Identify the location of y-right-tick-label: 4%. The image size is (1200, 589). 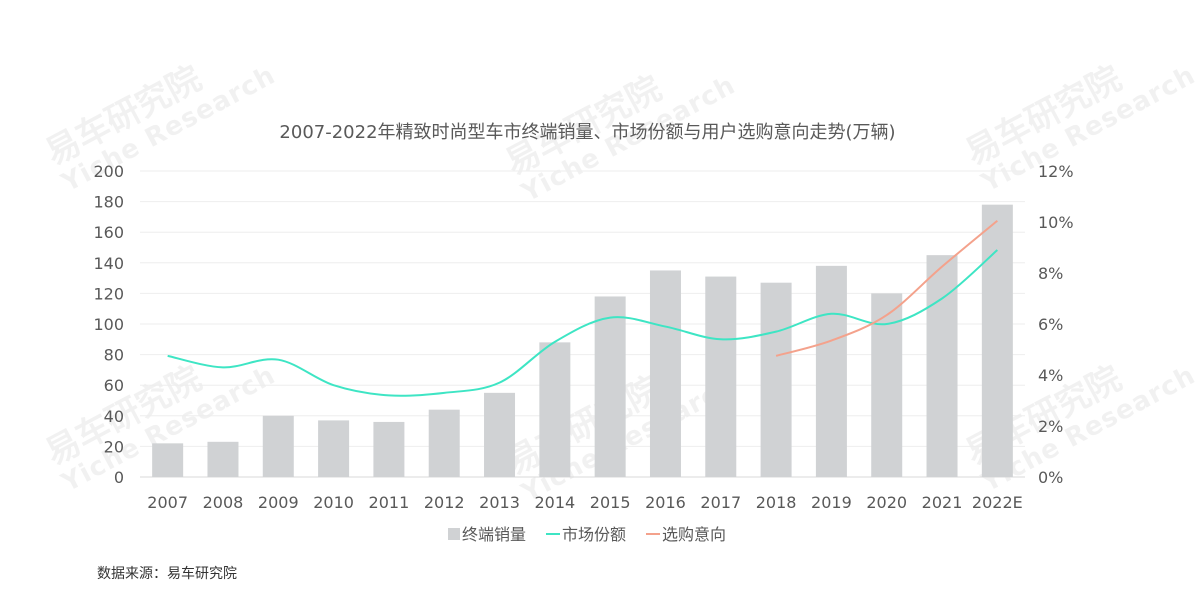
(1050, 375).